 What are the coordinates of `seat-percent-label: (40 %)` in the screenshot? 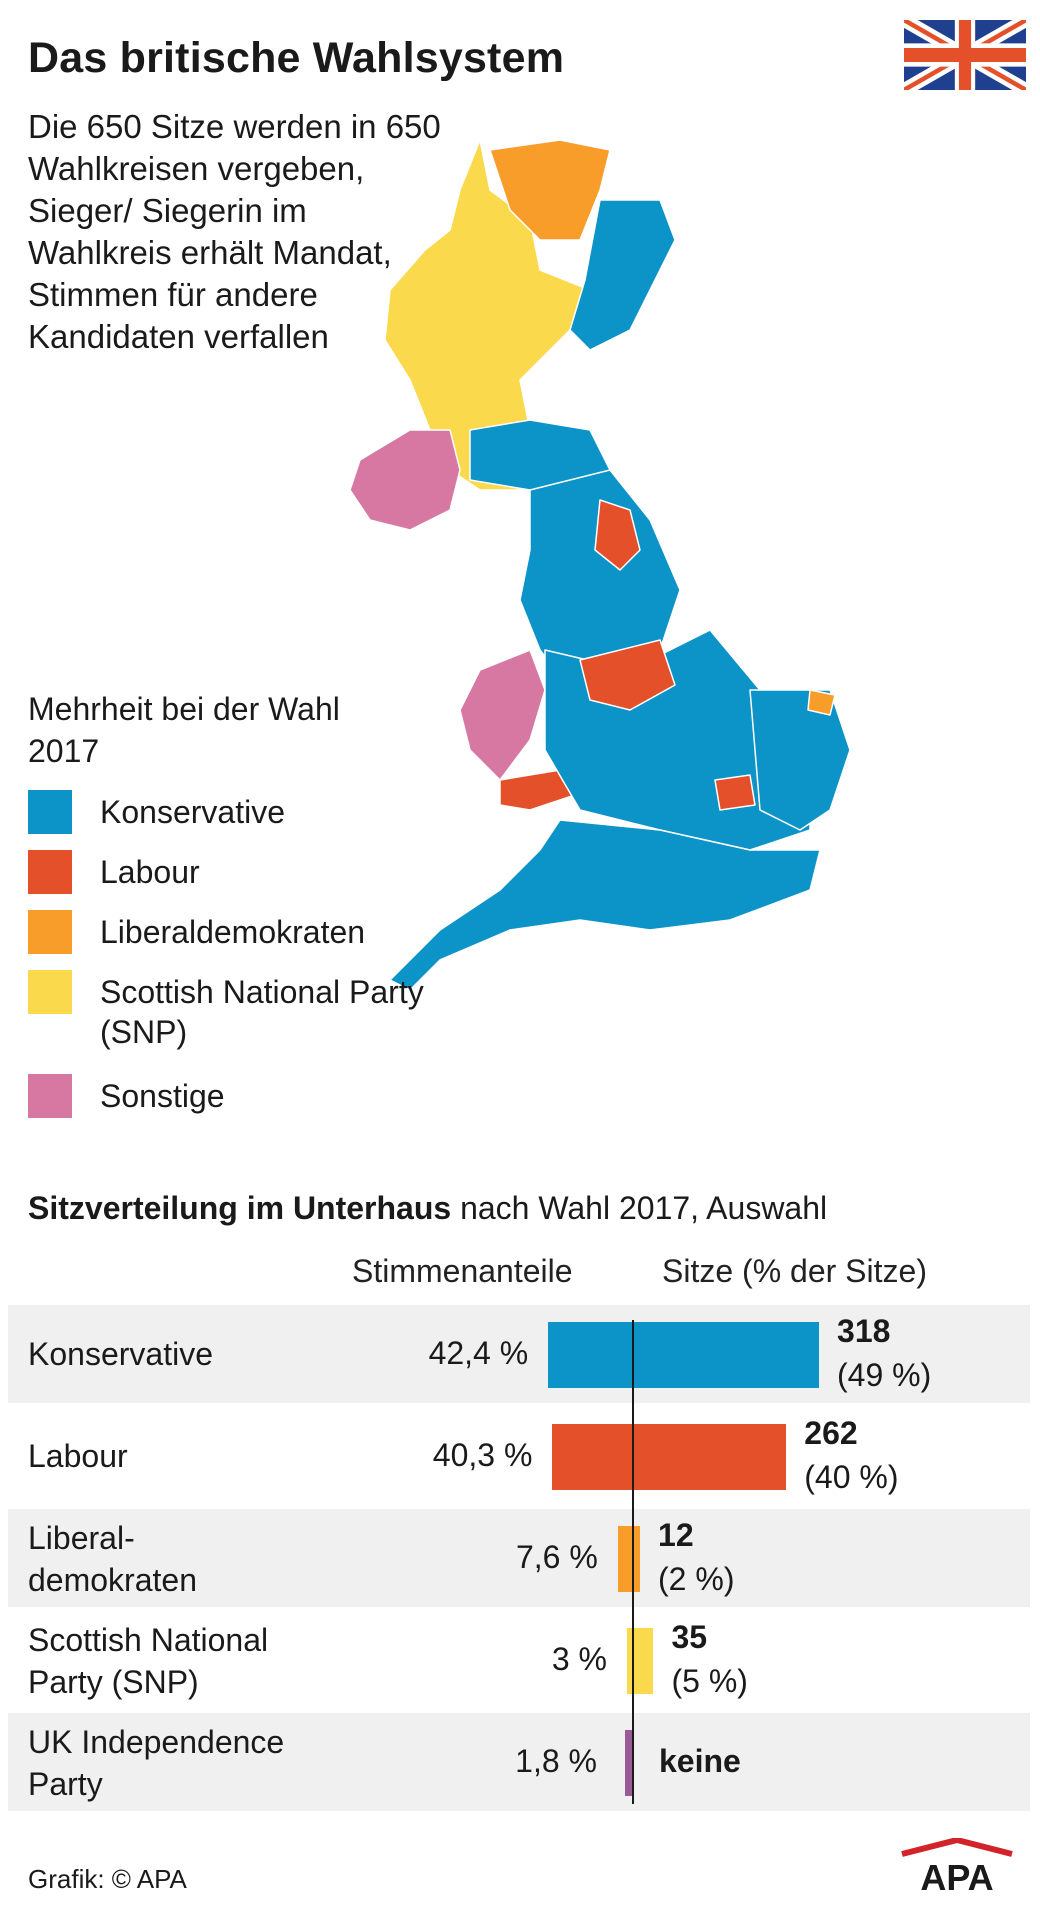 It's located at (851, 1477).